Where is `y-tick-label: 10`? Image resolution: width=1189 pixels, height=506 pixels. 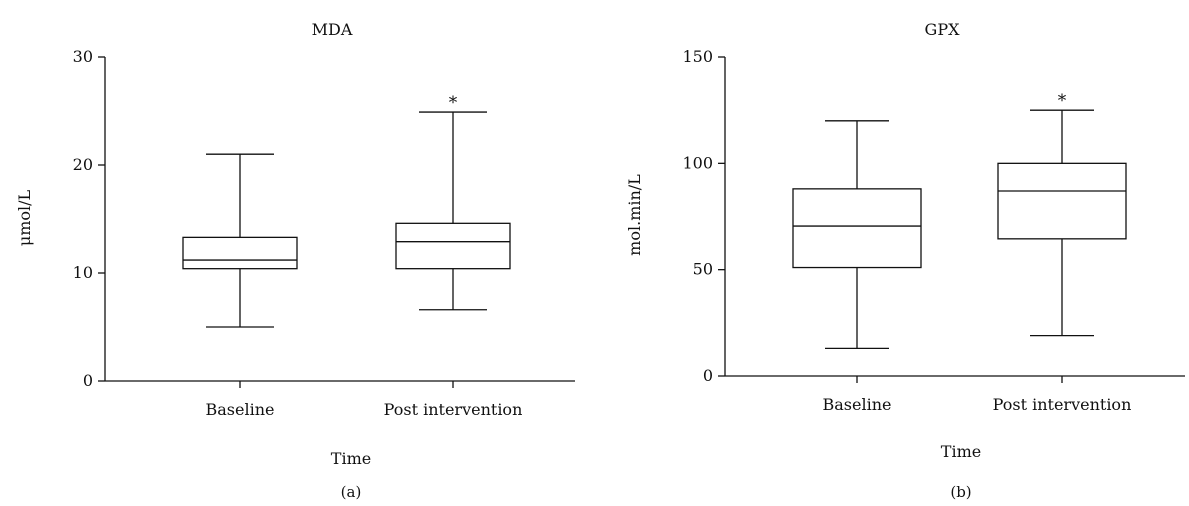 y-tick-label: 10 is located at coordinates (83, 272).